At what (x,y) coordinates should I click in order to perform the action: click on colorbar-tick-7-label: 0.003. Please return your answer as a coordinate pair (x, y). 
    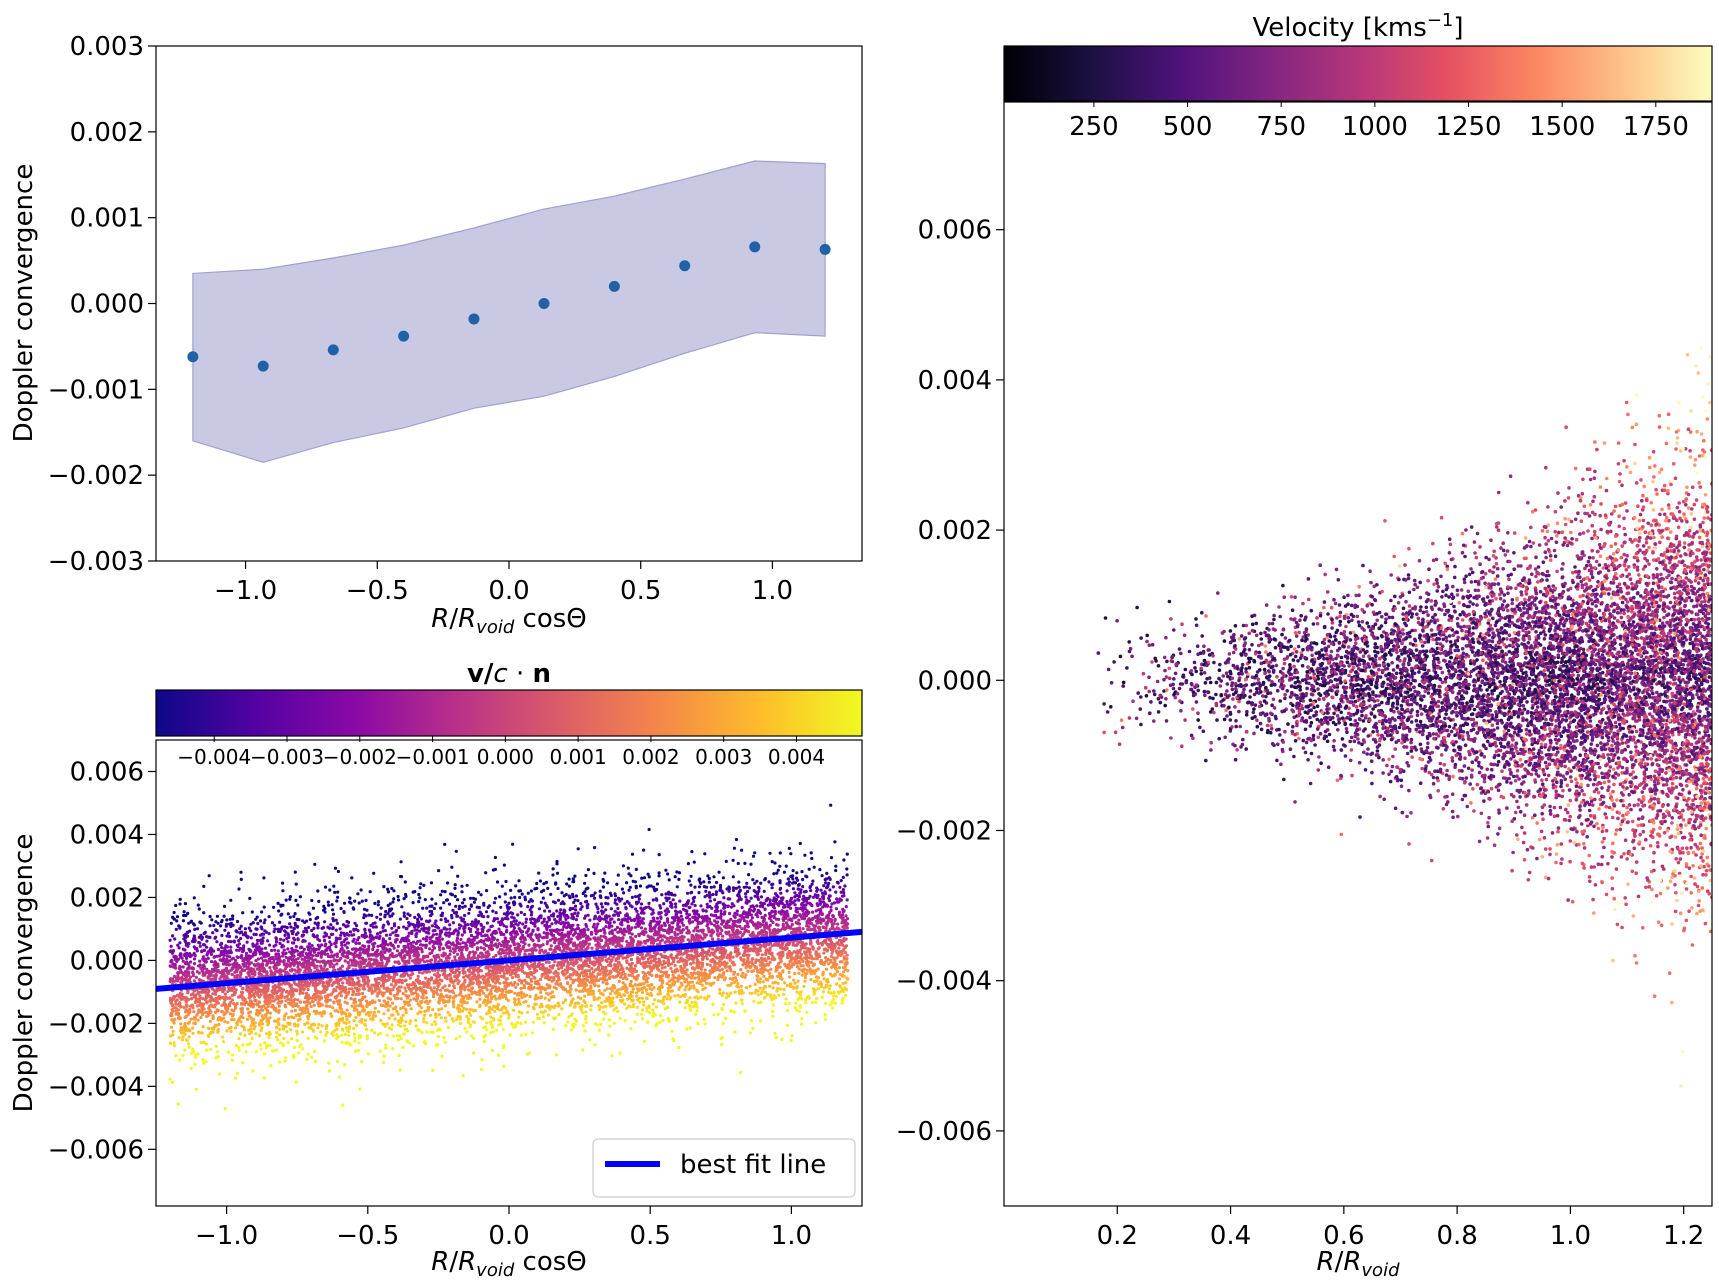
    Looking at the image, I should click on (723, 757).